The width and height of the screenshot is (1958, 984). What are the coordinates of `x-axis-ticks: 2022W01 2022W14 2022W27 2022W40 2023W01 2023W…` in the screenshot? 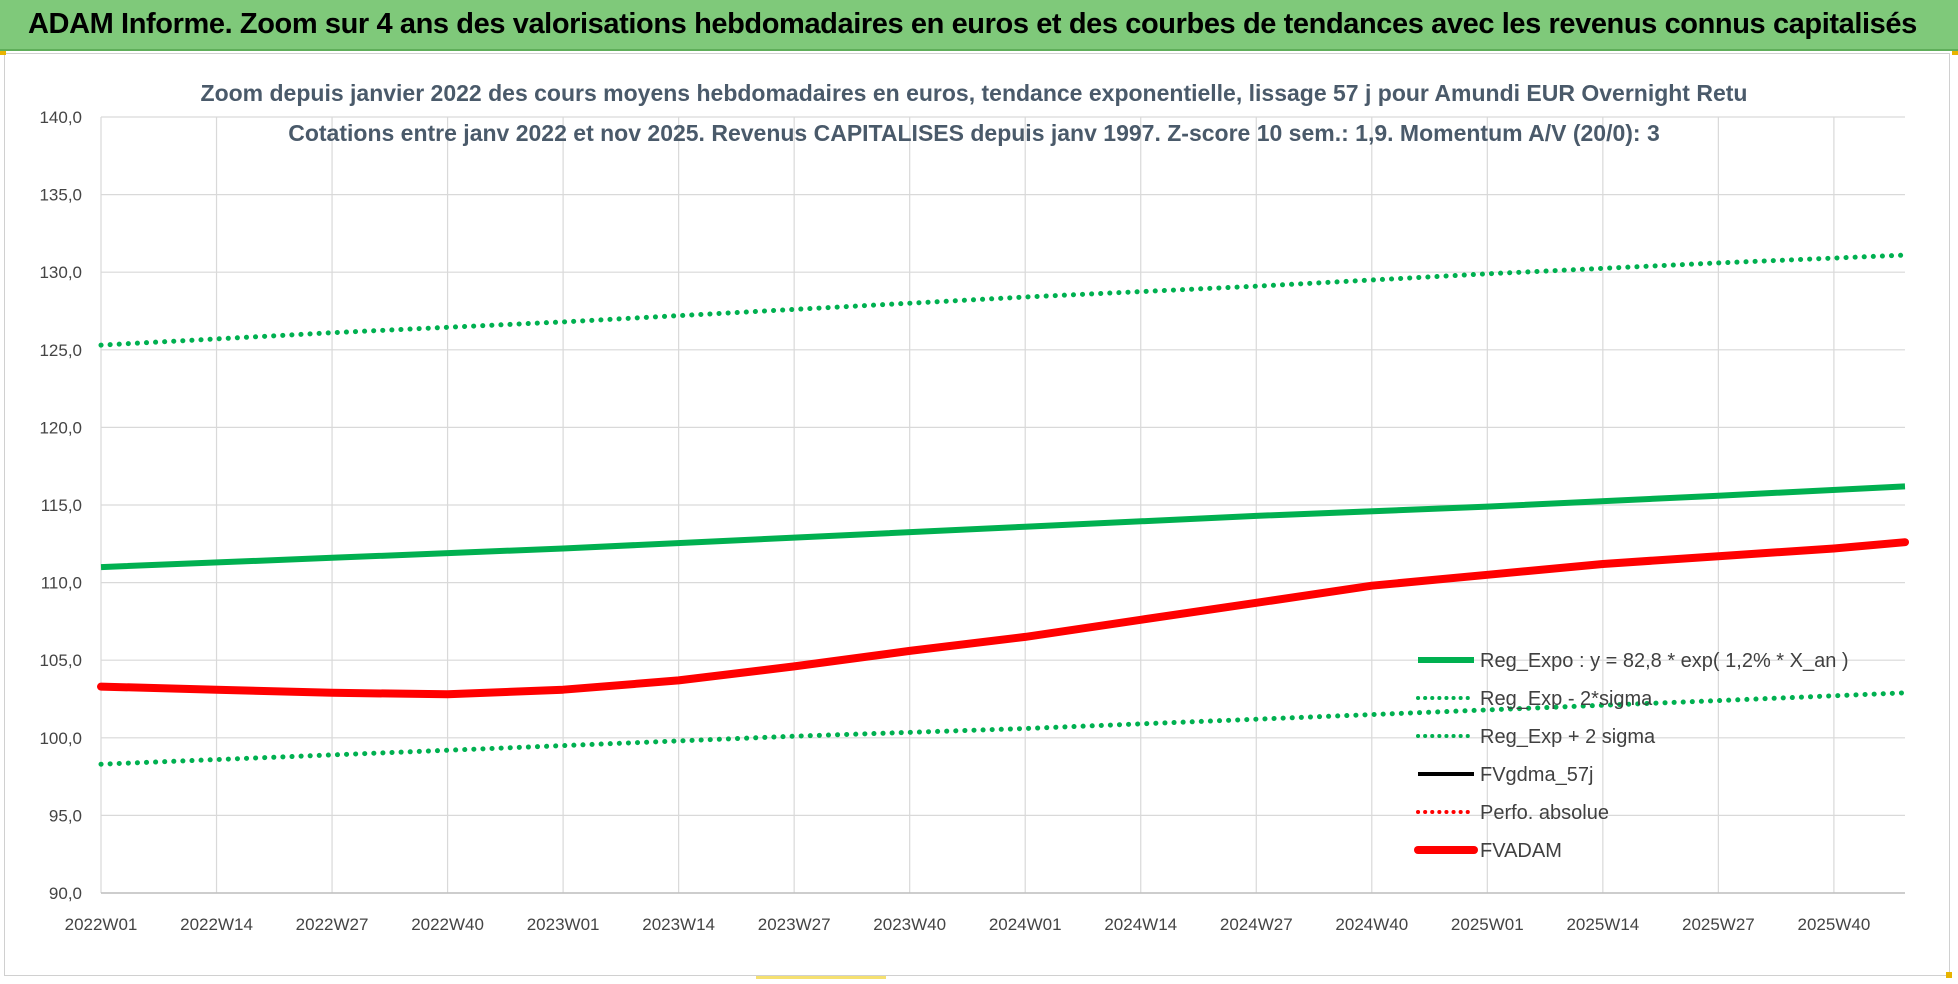 It's located at (968, 924).